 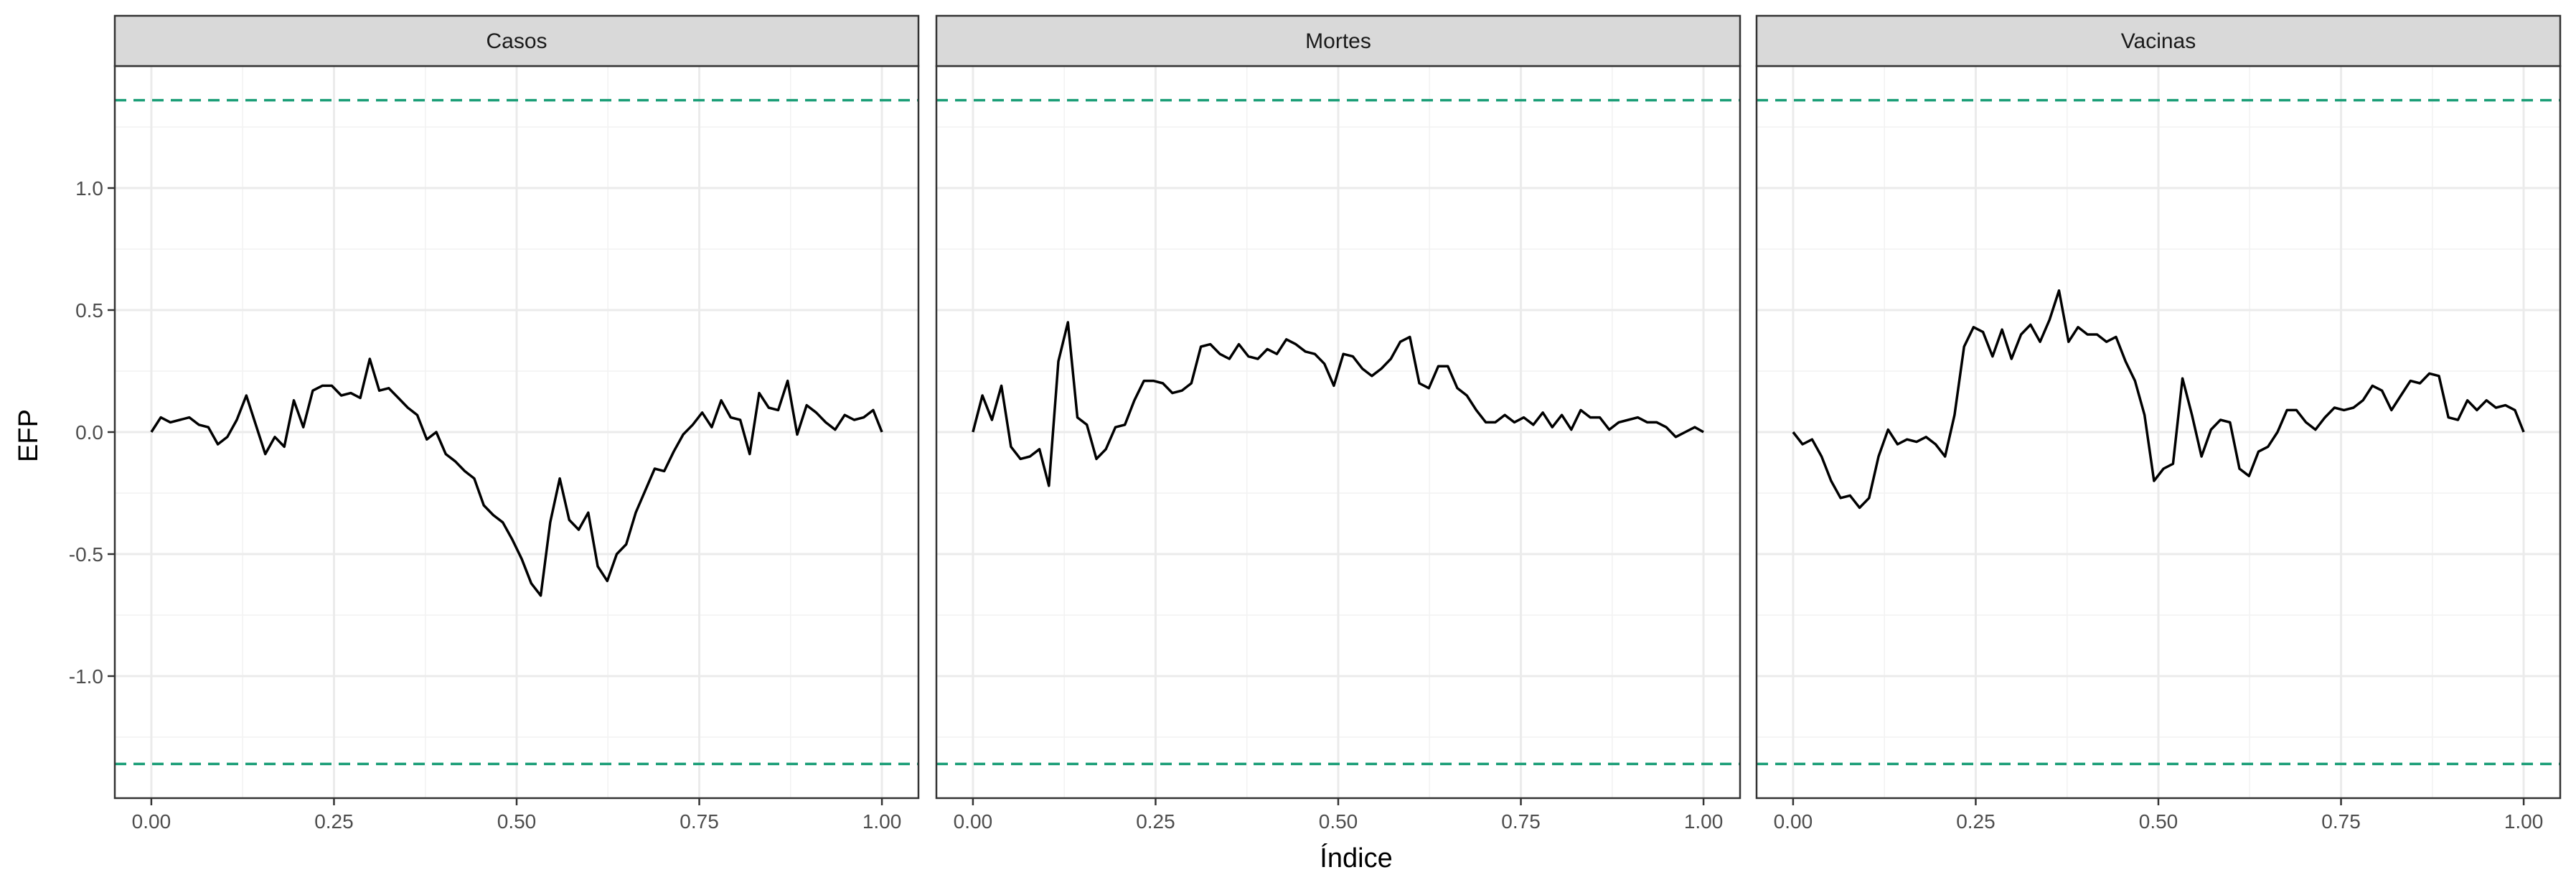 I want to click on series-line-mortes, so click(x=1338, y=404).